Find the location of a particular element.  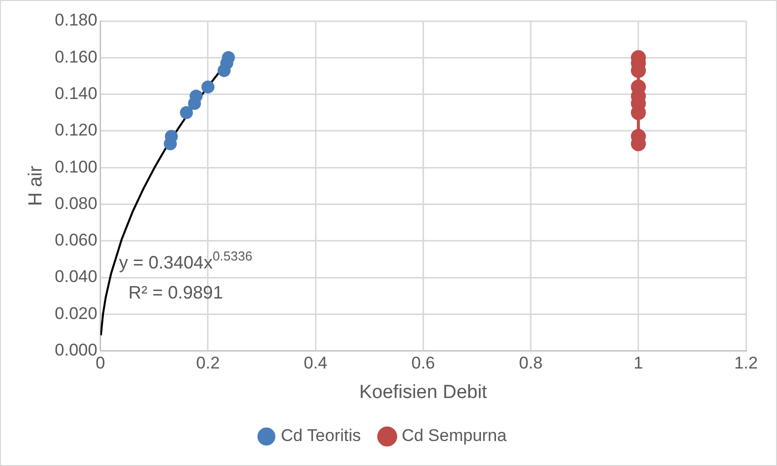

y-tick-label: 0.000 is located at coordinates (76, 350).